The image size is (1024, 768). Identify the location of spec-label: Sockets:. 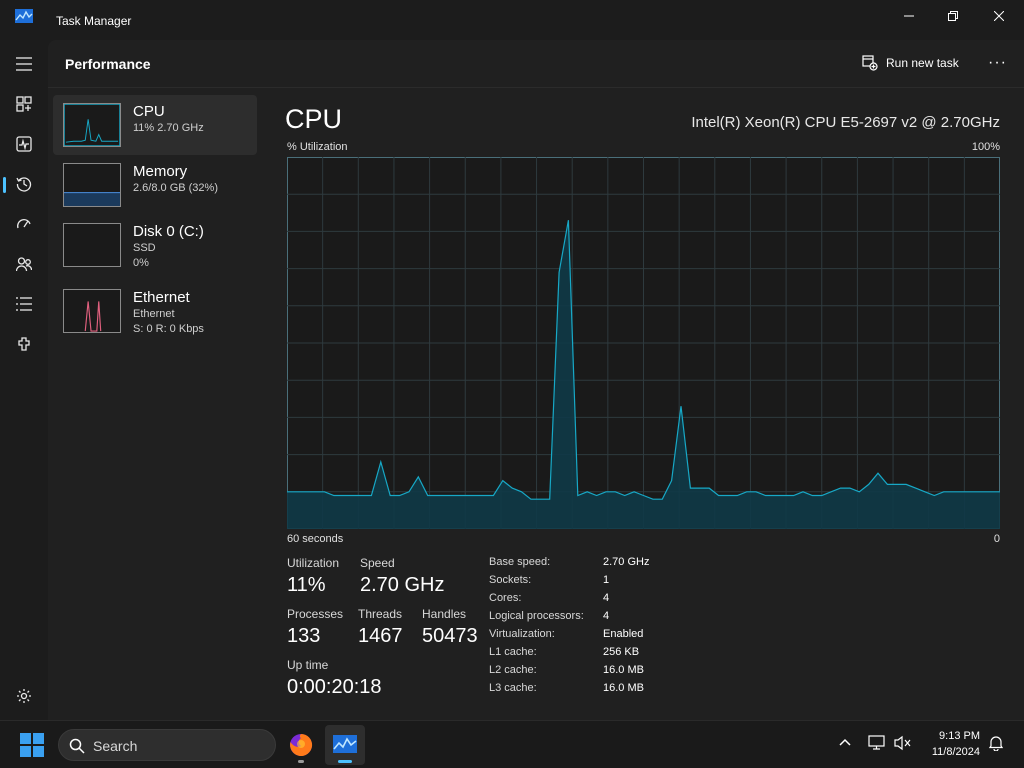
(510, 580).